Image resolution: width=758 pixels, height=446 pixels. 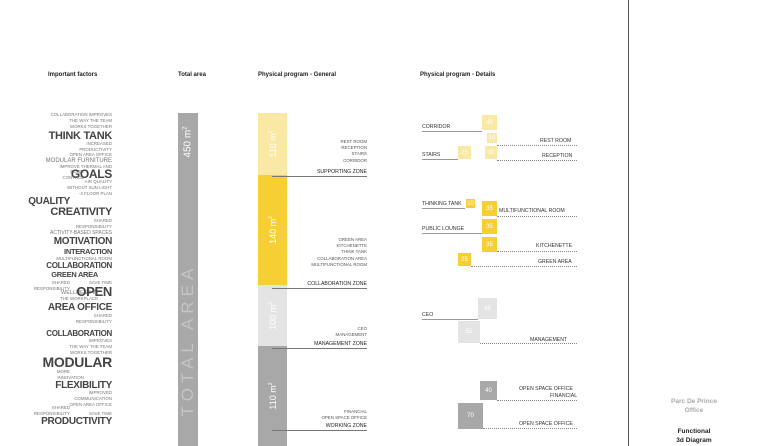 I want to click on factor-word: GREEN AREA, so click(x=74, y=274).